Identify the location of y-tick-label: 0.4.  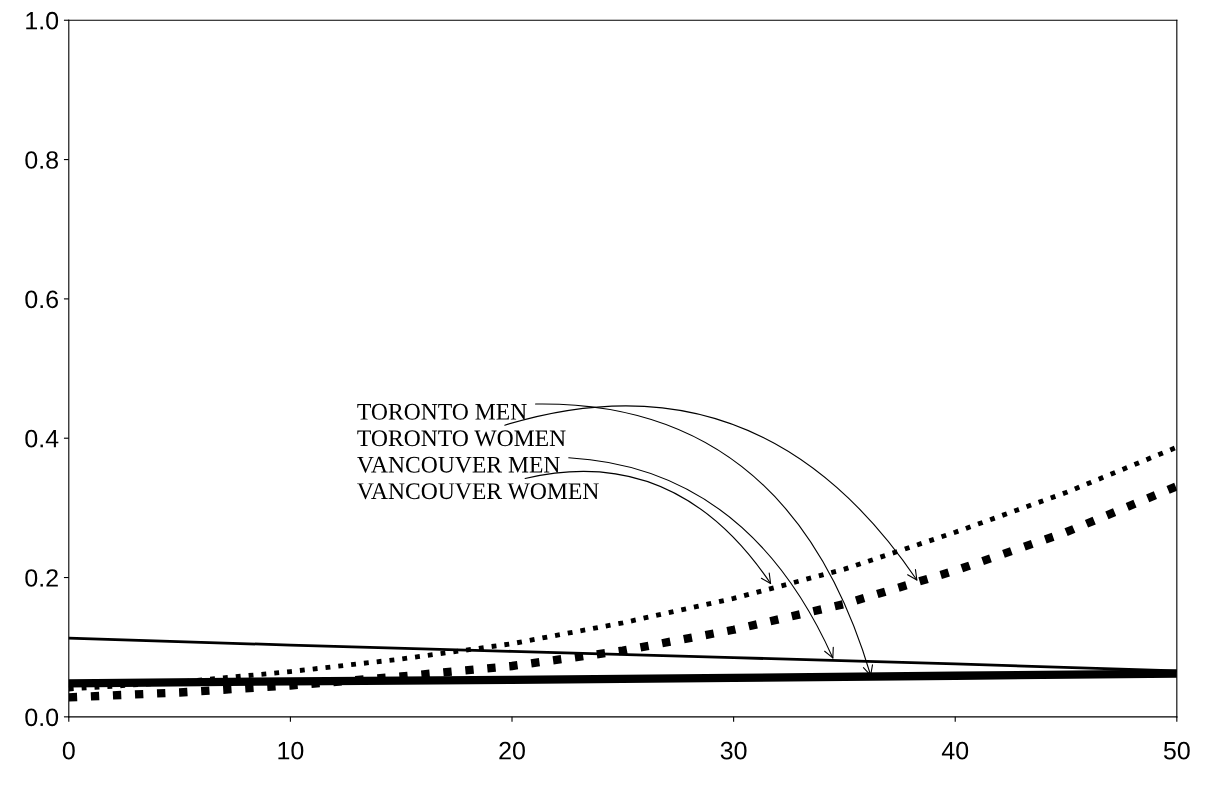
(42, 438).